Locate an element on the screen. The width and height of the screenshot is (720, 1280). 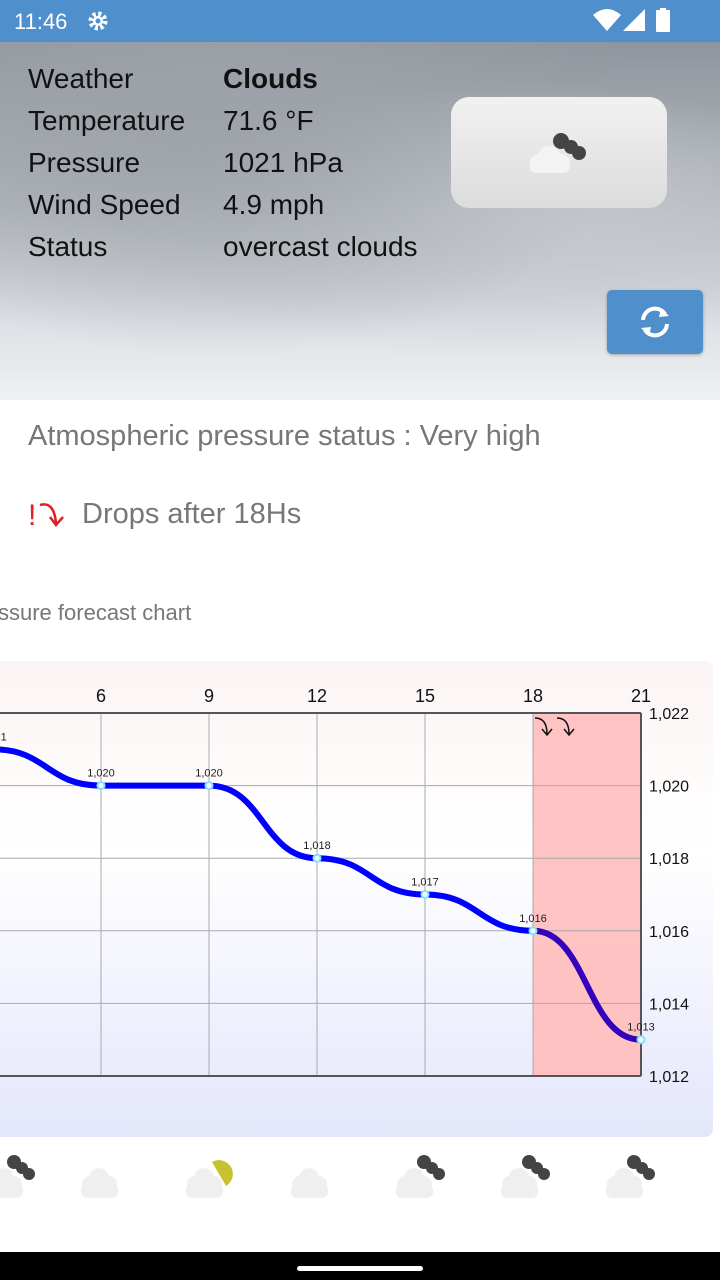
current-weather-icon-box is located at coordinates (559, 152).